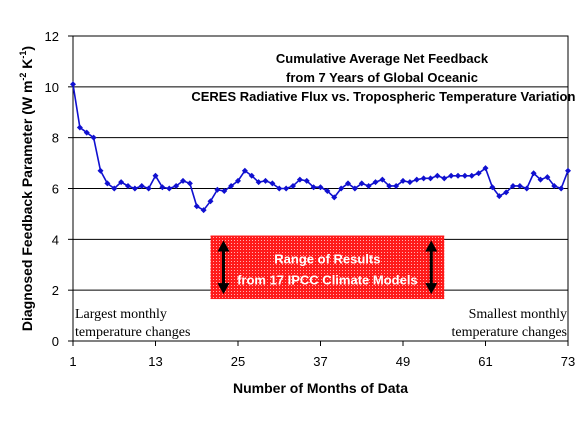 The width and height of the screenshot is (576, 432). What do you see at coordinates (55, 290) in the screenshot?
I see `y-tick-label: 2` at bounding box center [55, 290].